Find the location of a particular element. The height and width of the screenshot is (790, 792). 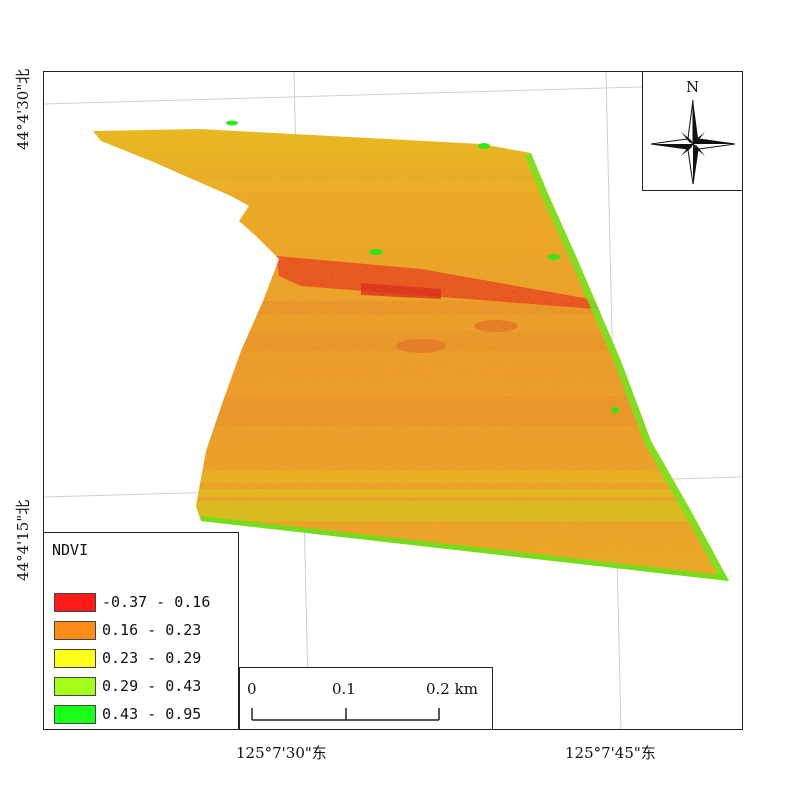

legend-label: 0.43 - 0.95 is located at coordinates (152, 714).